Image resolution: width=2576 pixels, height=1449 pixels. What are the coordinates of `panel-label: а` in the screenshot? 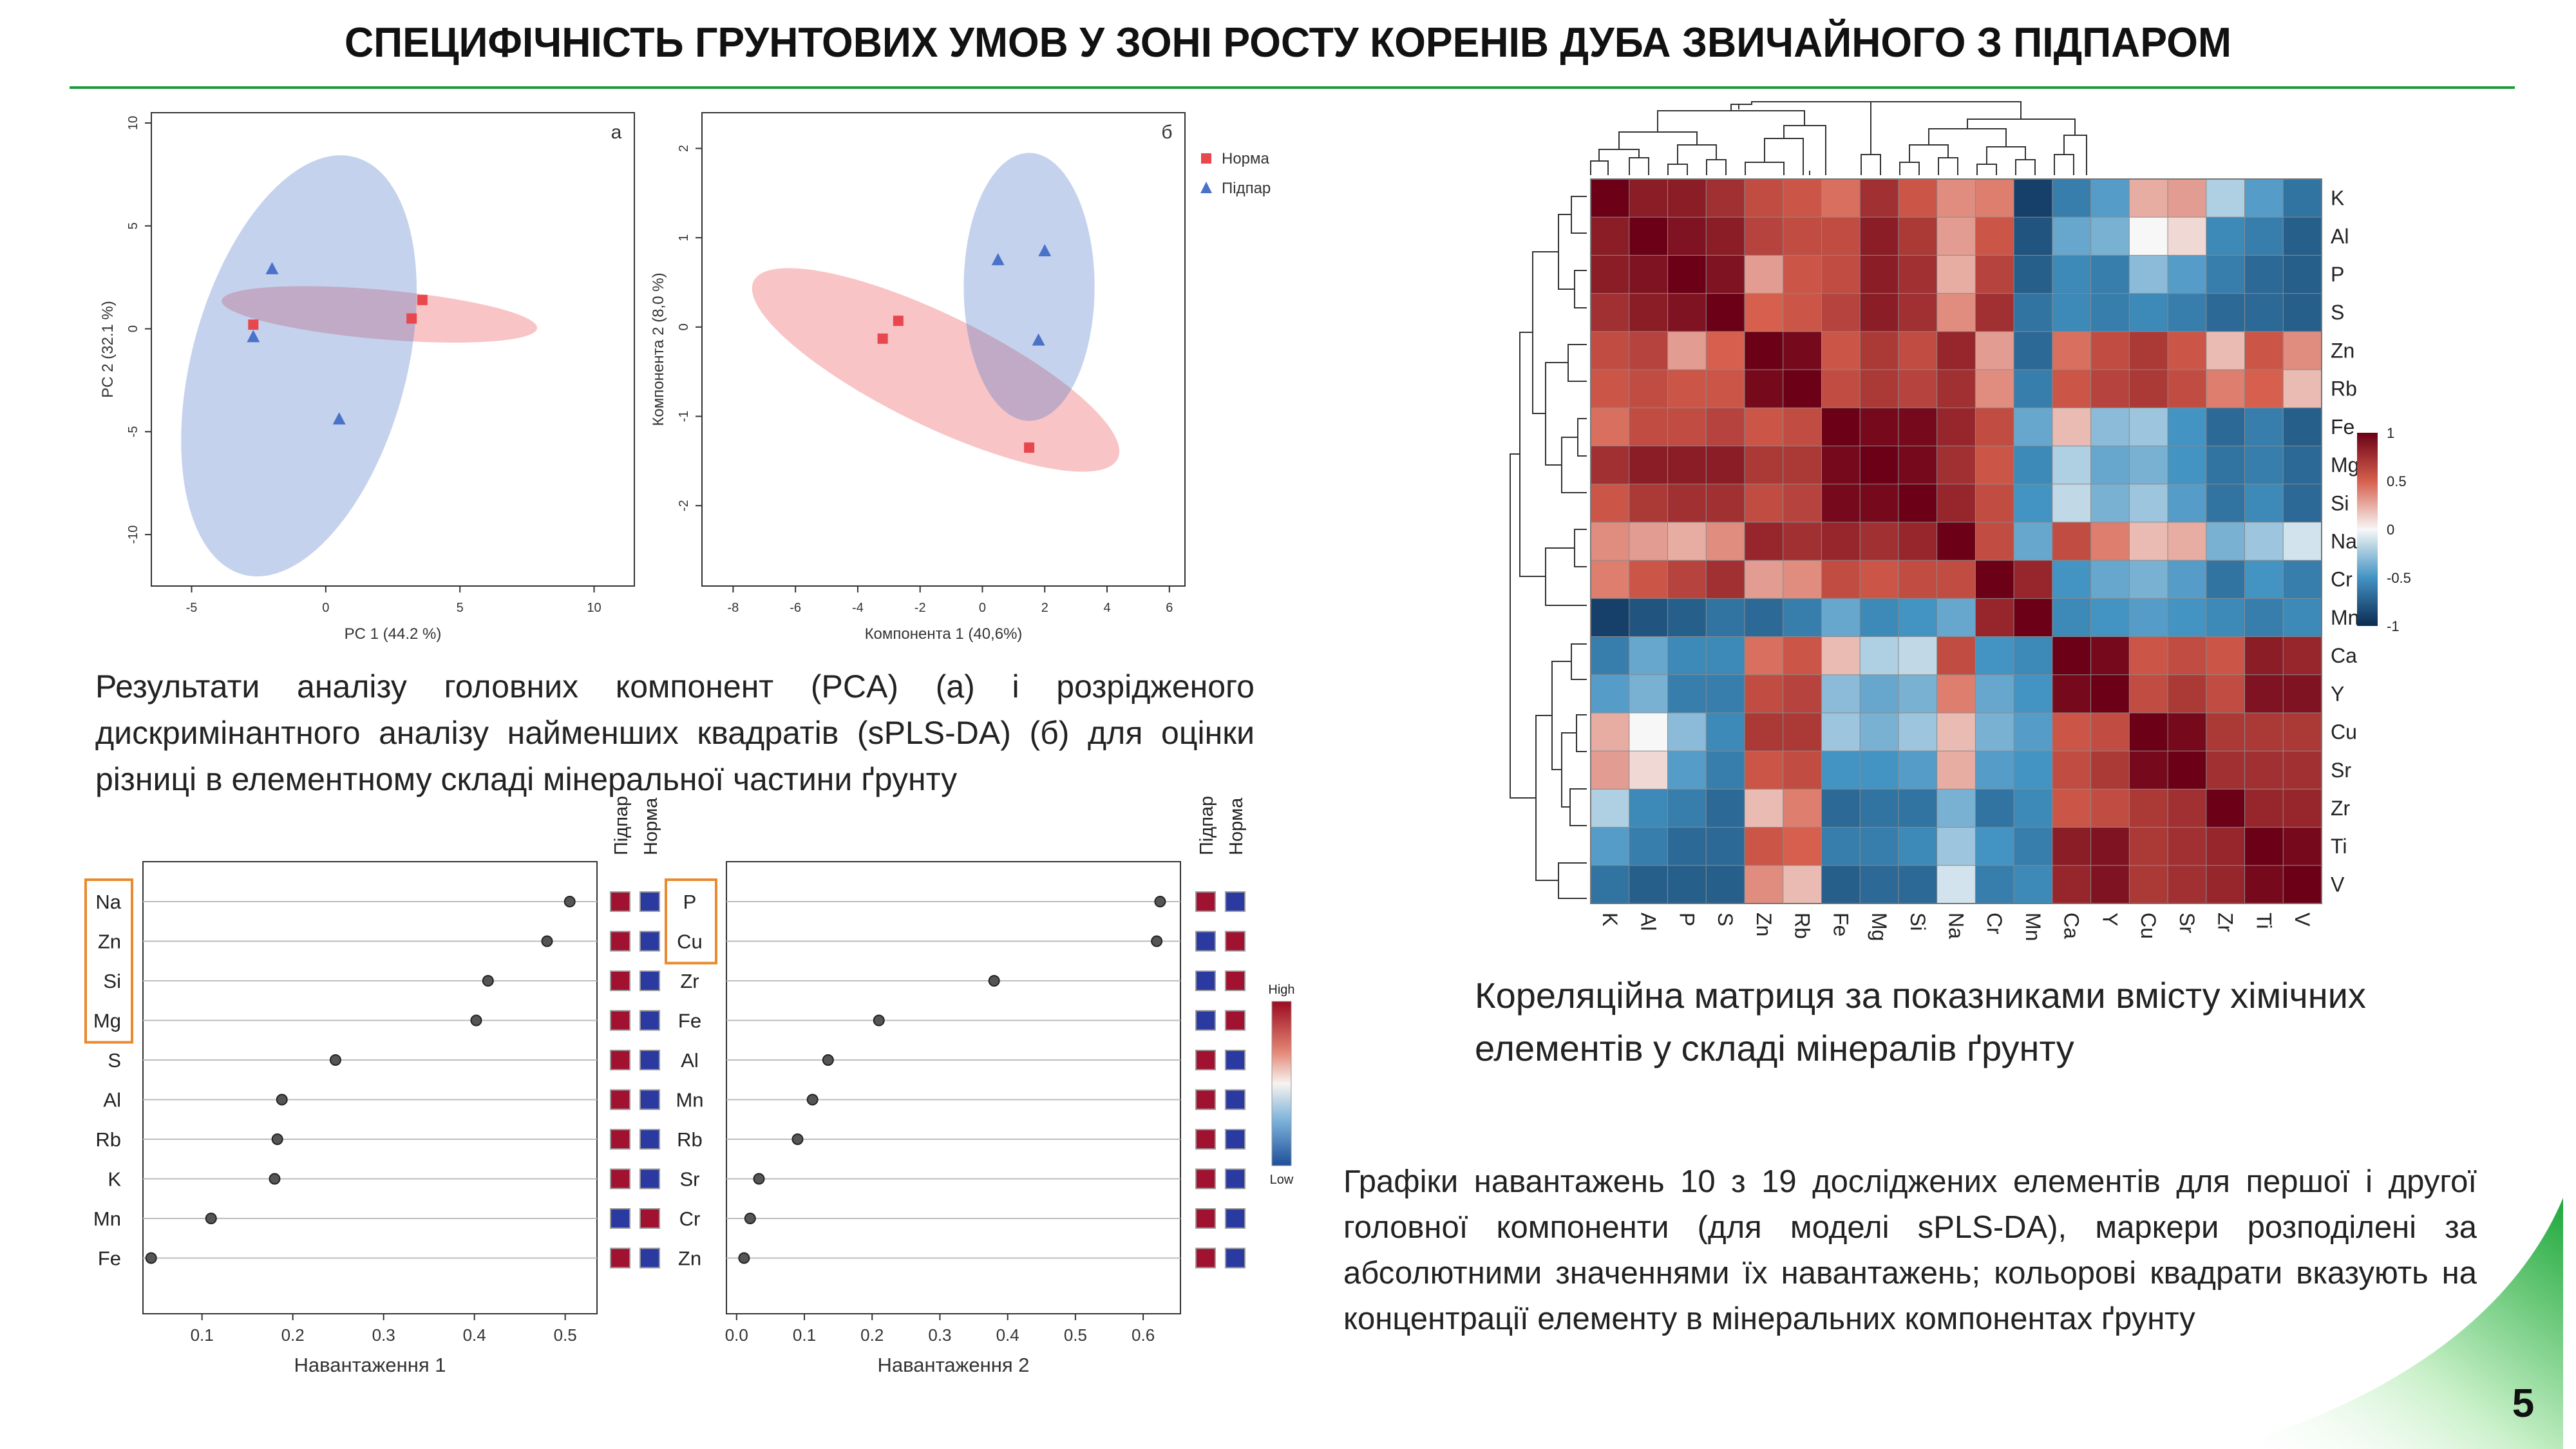 It's located at (617, 132).